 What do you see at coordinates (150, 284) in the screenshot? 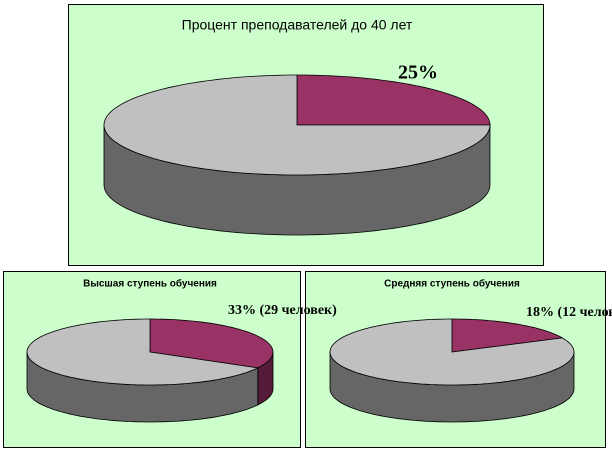
I see `chart-title: Высшая ступень обучения` at bounding box center [150, 284].